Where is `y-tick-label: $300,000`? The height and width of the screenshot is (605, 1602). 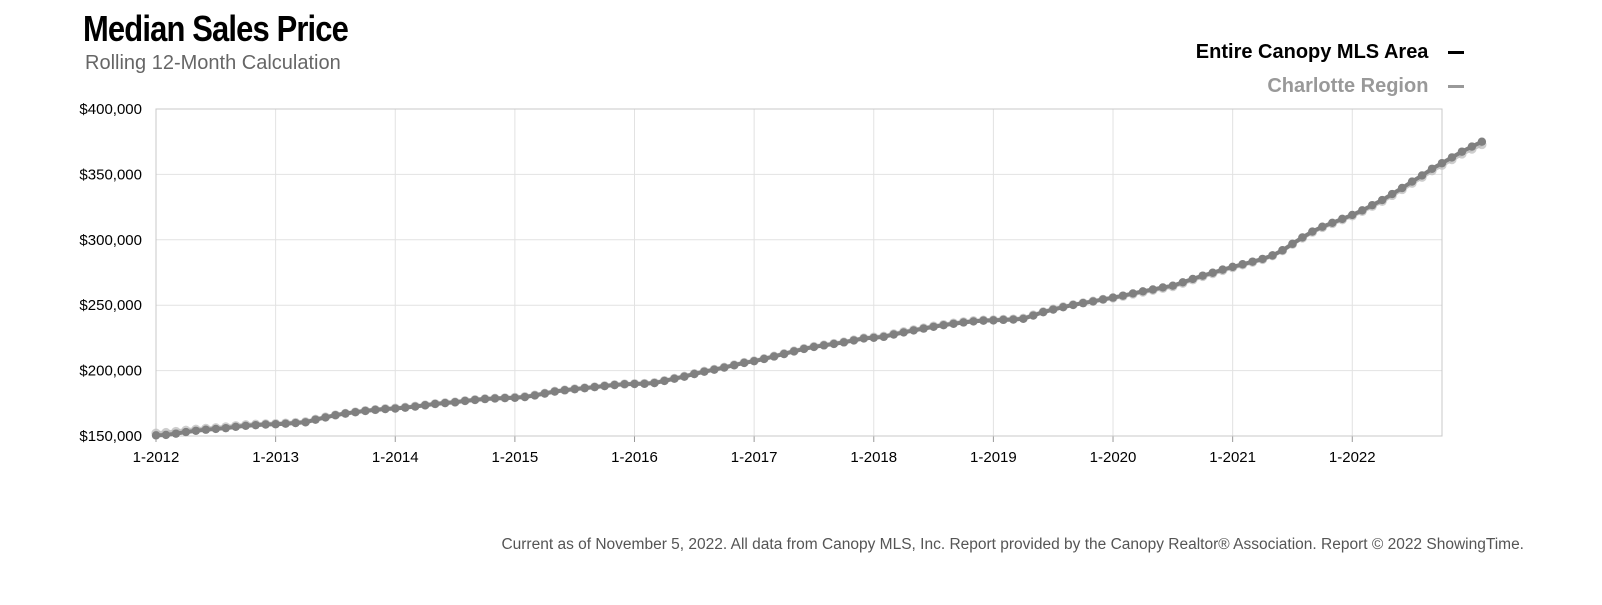
y-tick-label: $300,000 is located at coordinates (110, 240).